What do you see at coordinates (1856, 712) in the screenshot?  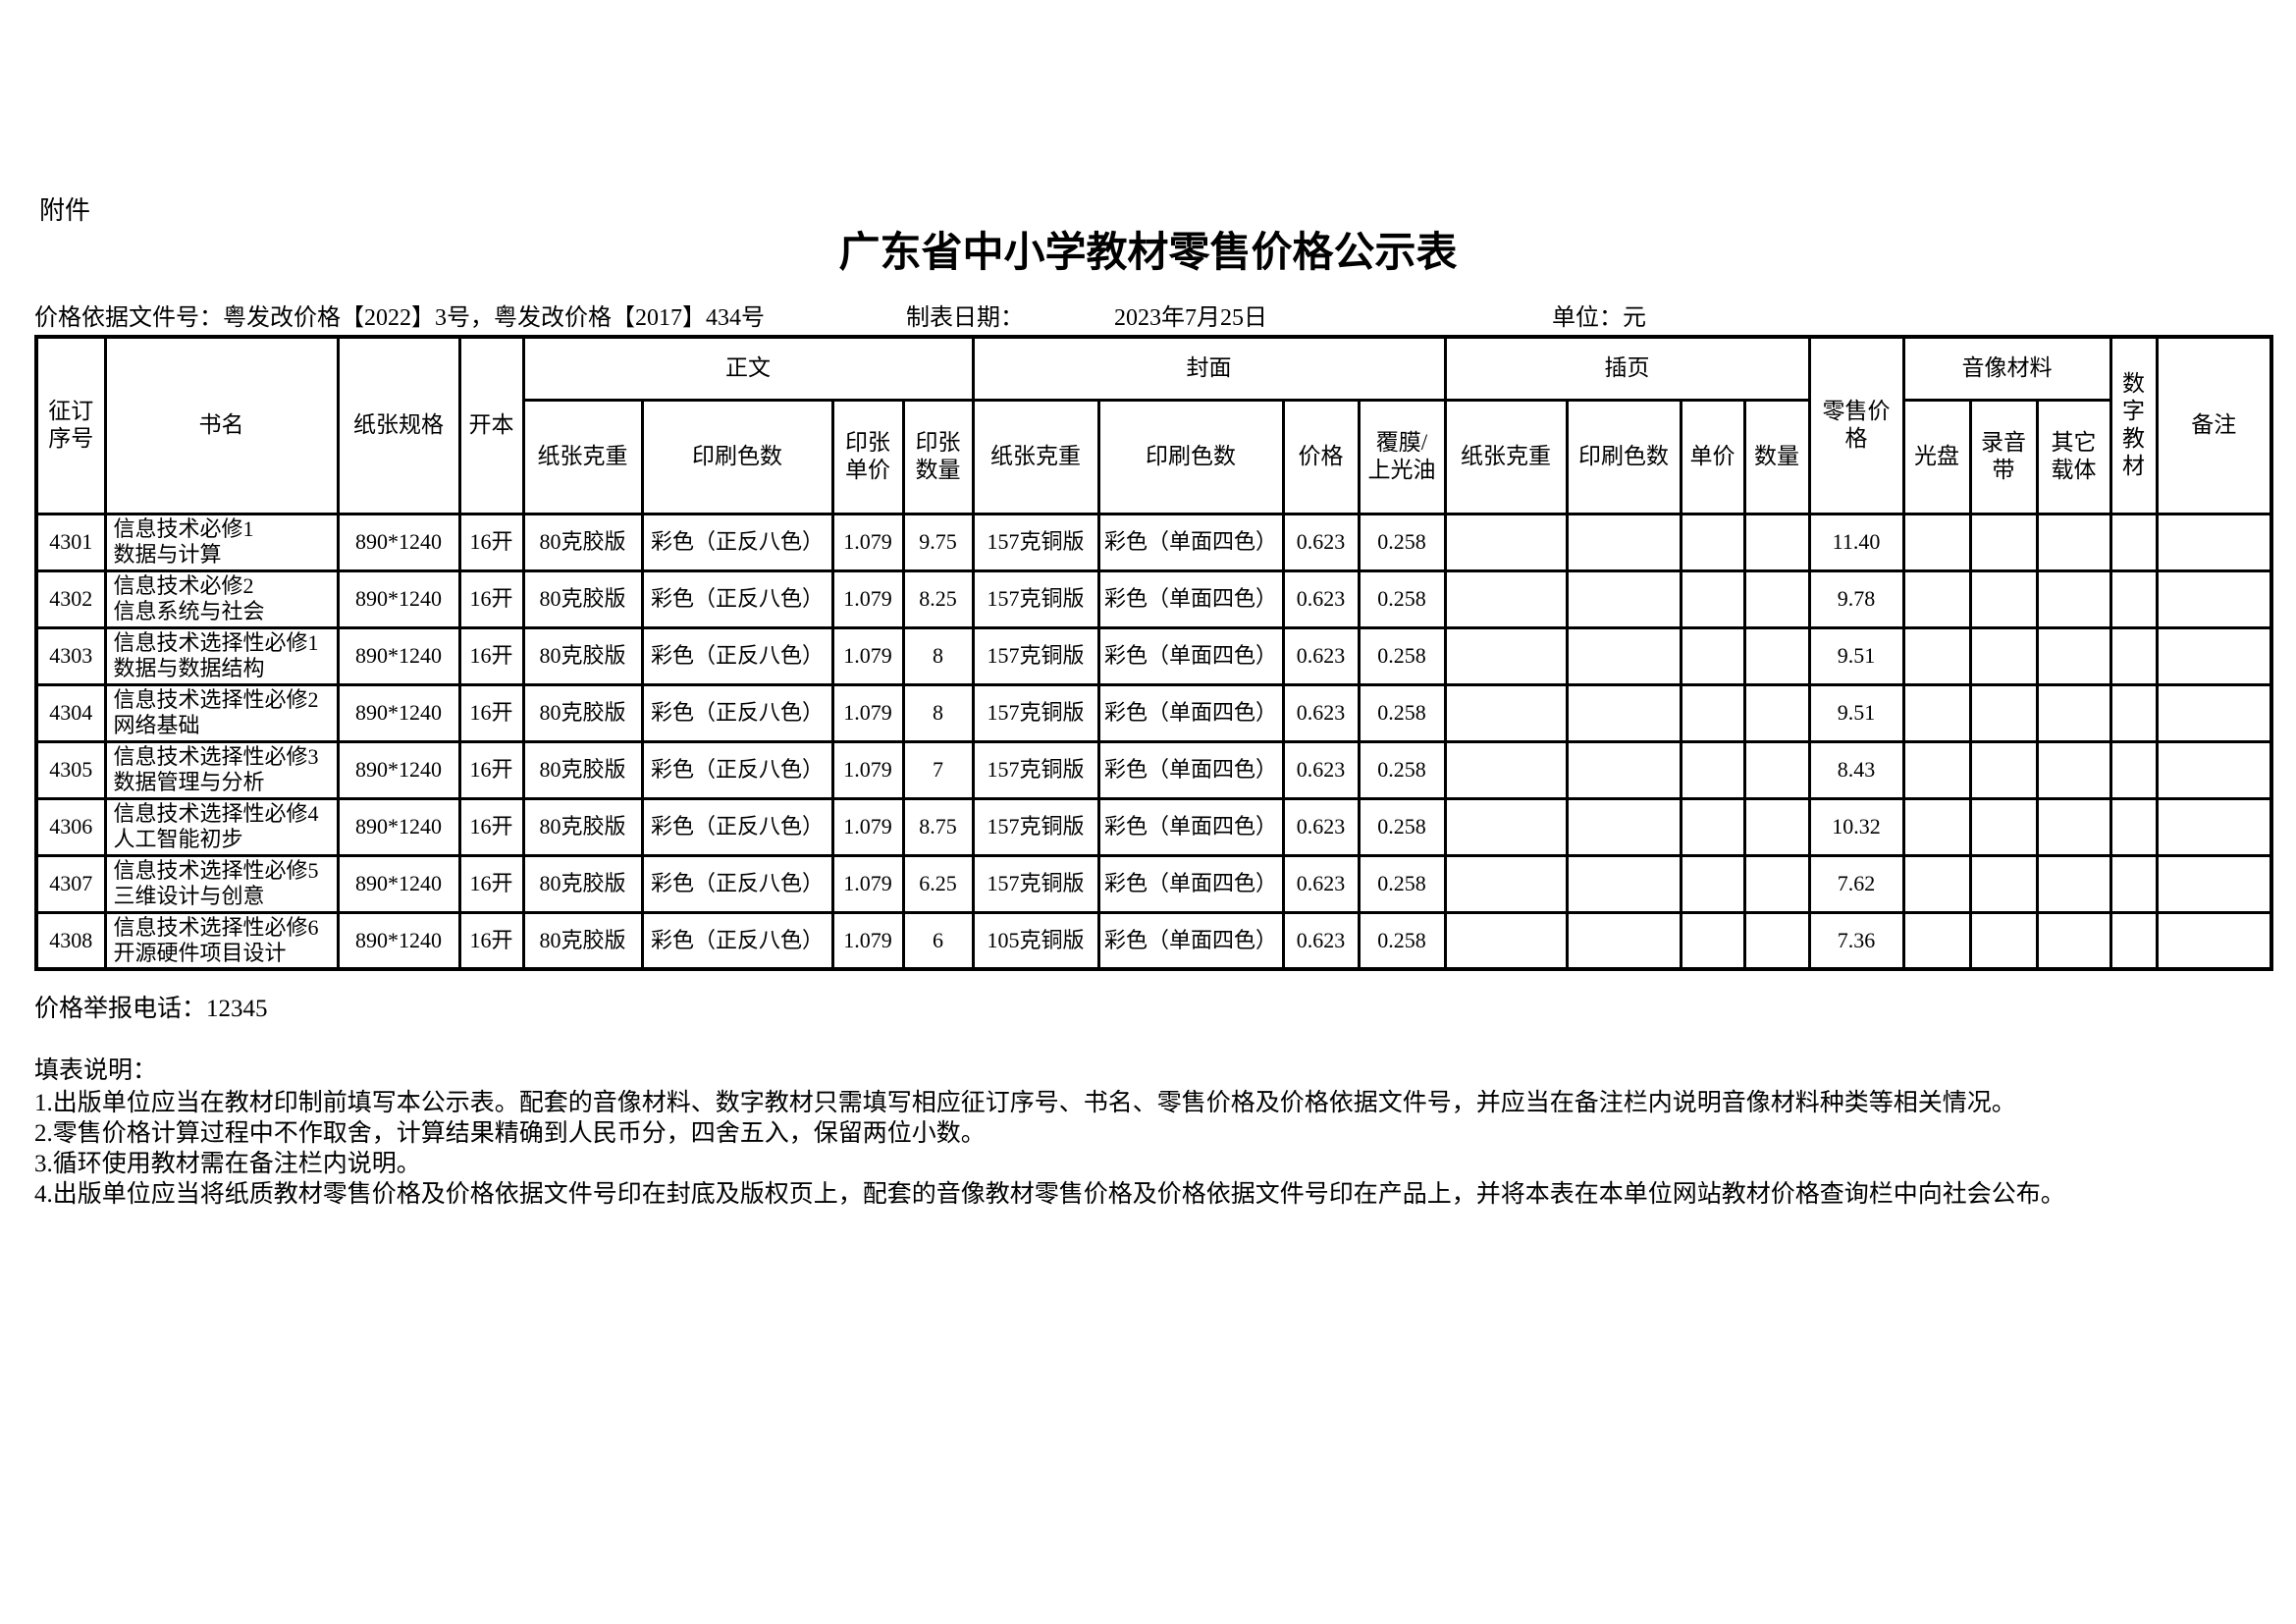 I see `cell-retail-price: 9.51` at bounding box center [1856, 712].